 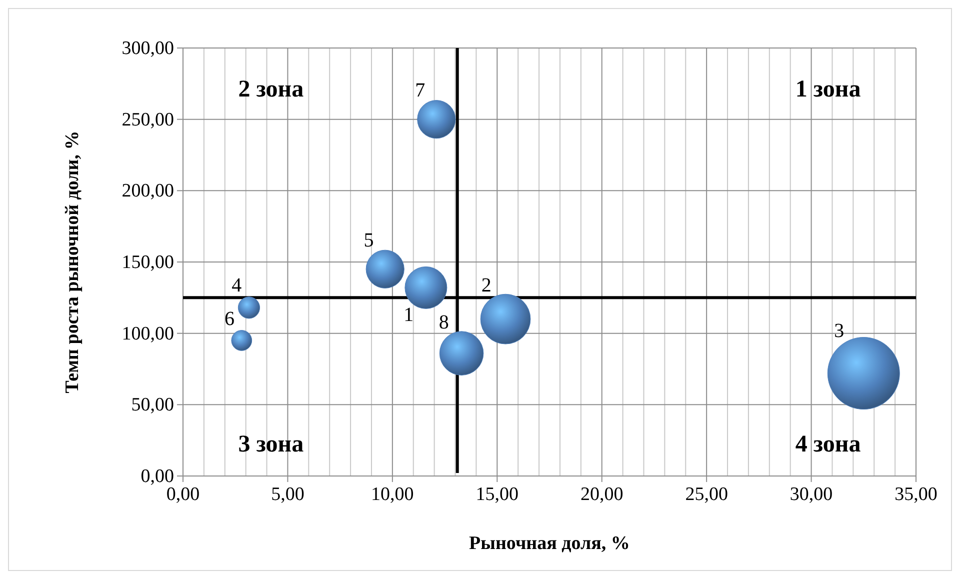 I want to click on x-tick-label: 15,00, so click(x=497, y=494).